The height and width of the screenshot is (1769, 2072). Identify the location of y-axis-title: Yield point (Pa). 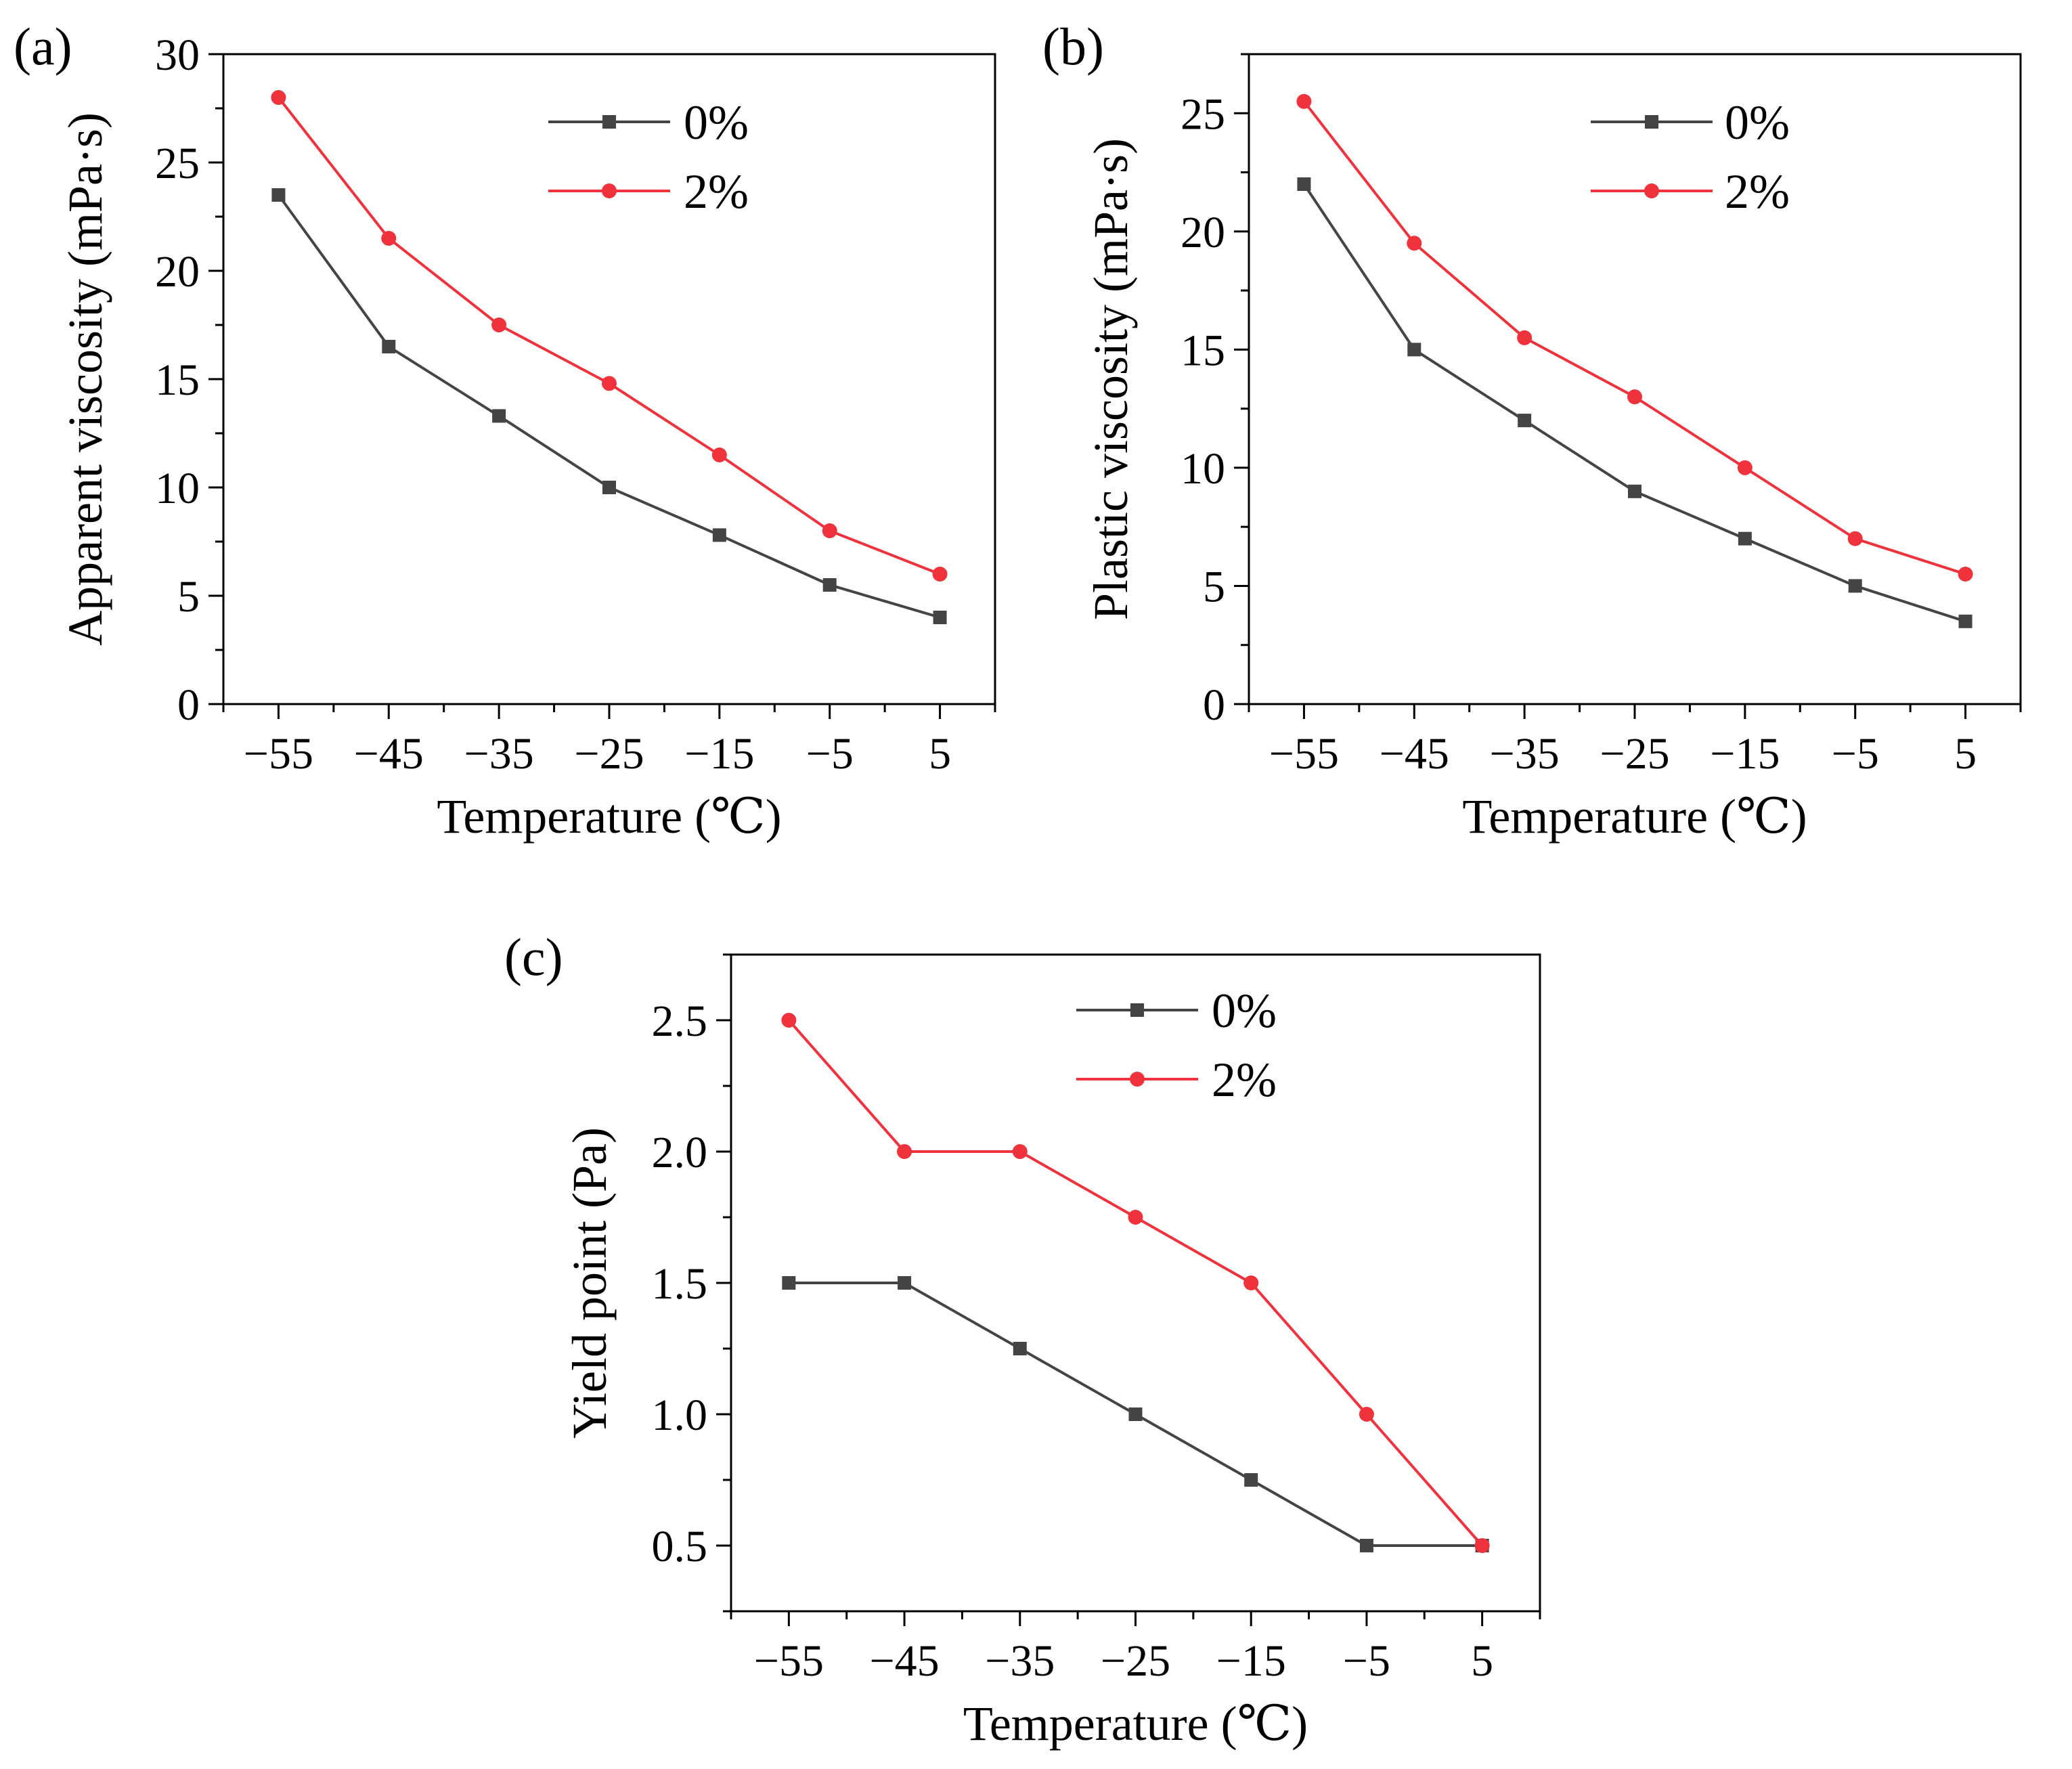
(590, 1283).